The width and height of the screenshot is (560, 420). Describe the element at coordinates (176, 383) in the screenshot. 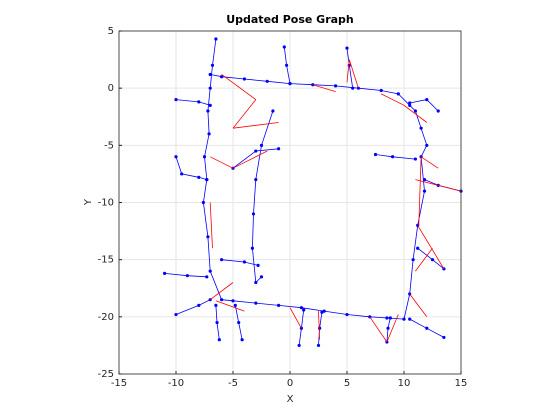

I see `x-tick-label: -10` at that location.